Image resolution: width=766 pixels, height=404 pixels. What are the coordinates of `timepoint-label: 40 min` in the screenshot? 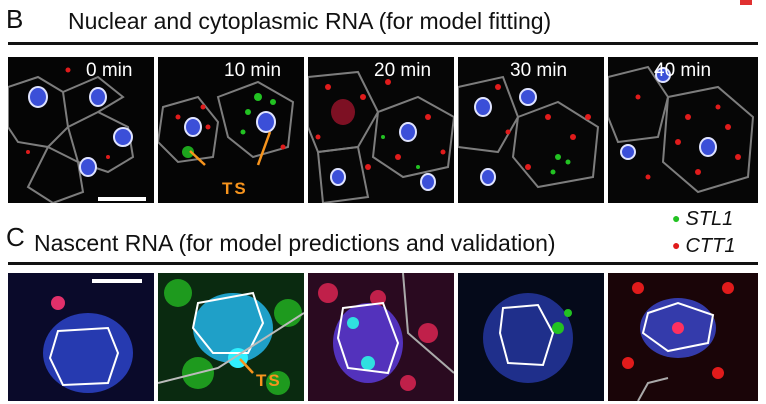 It's located at (683, 70).